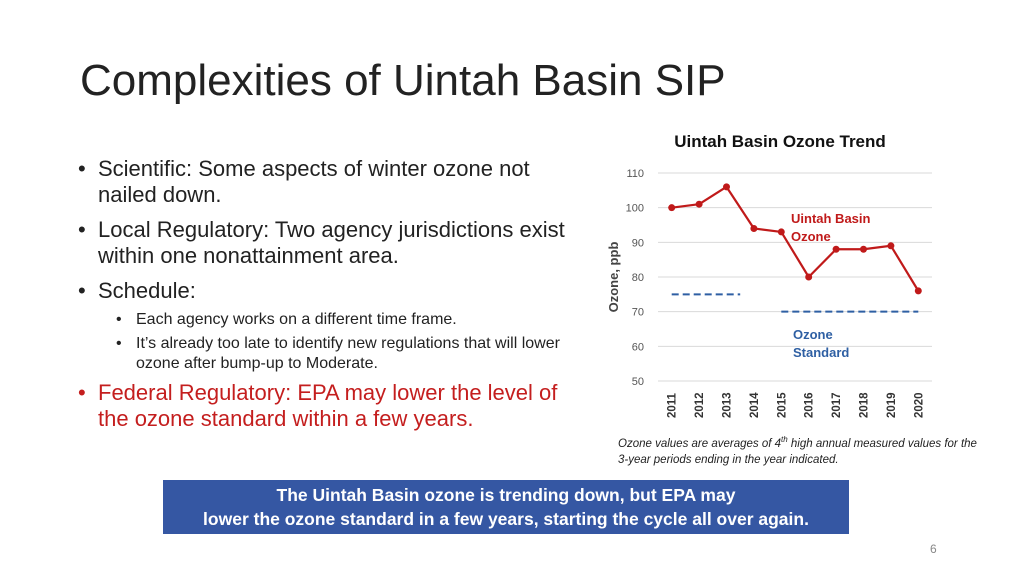 Image resolution: width=1024 pixels, height=576 pixels. What do you see at coordinates (821, 343) in the screenshot?
I see `ozone-standard-series-label: Ozone Standard` at bounding box center [821, 343].